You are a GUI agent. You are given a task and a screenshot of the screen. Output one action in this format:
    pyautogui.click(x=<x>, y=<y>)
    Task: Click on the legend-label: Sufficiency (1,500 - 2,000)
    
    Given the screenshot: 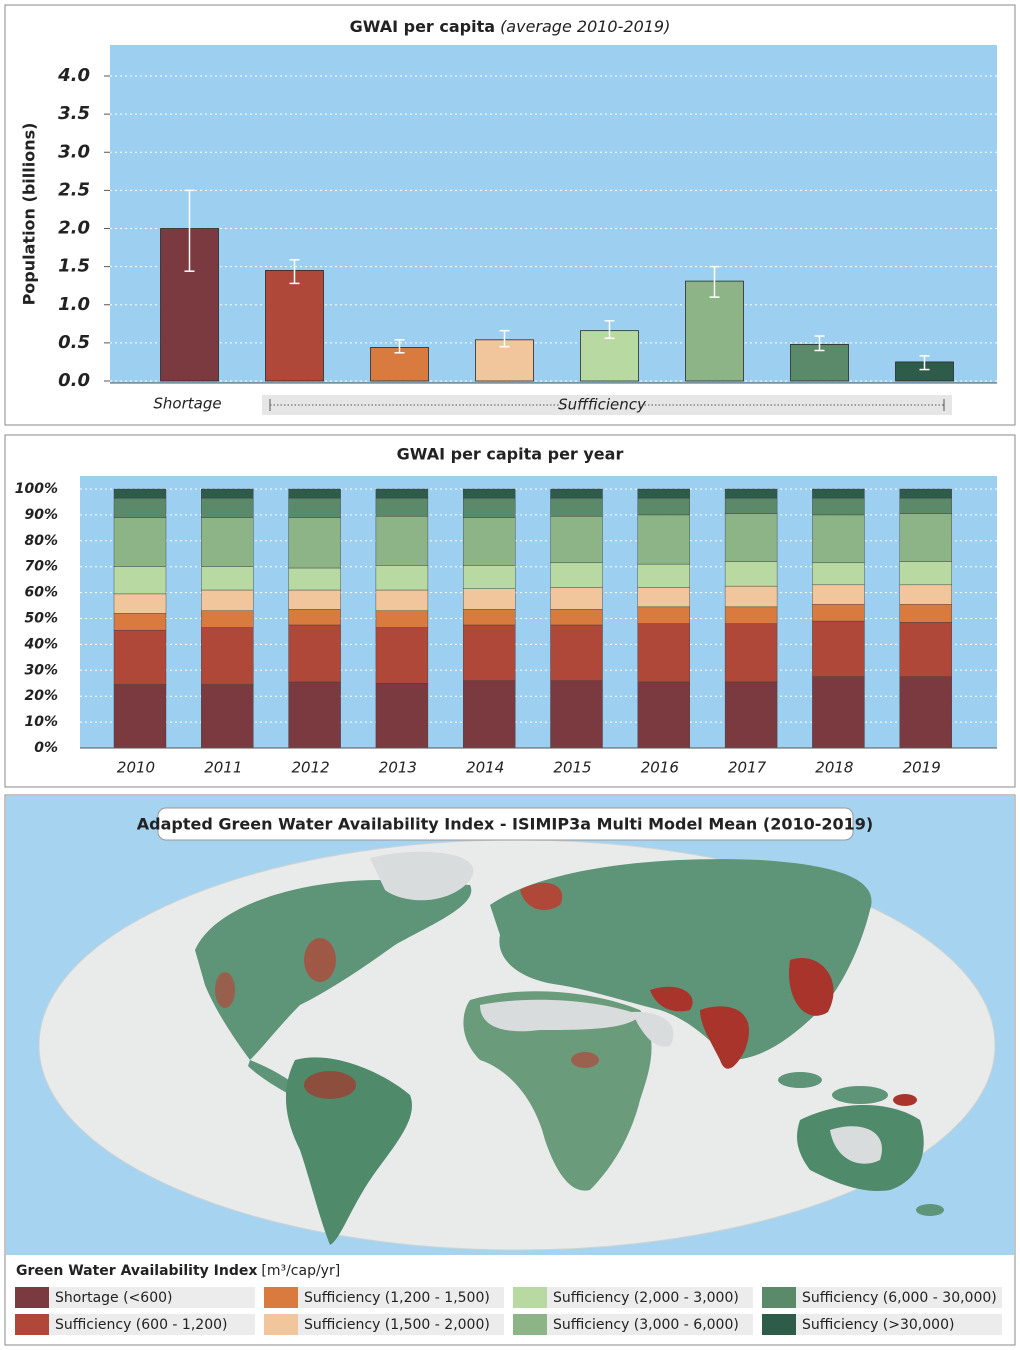 What is the action you would take?
    pyautogui.click(x=397, y=1325)
    